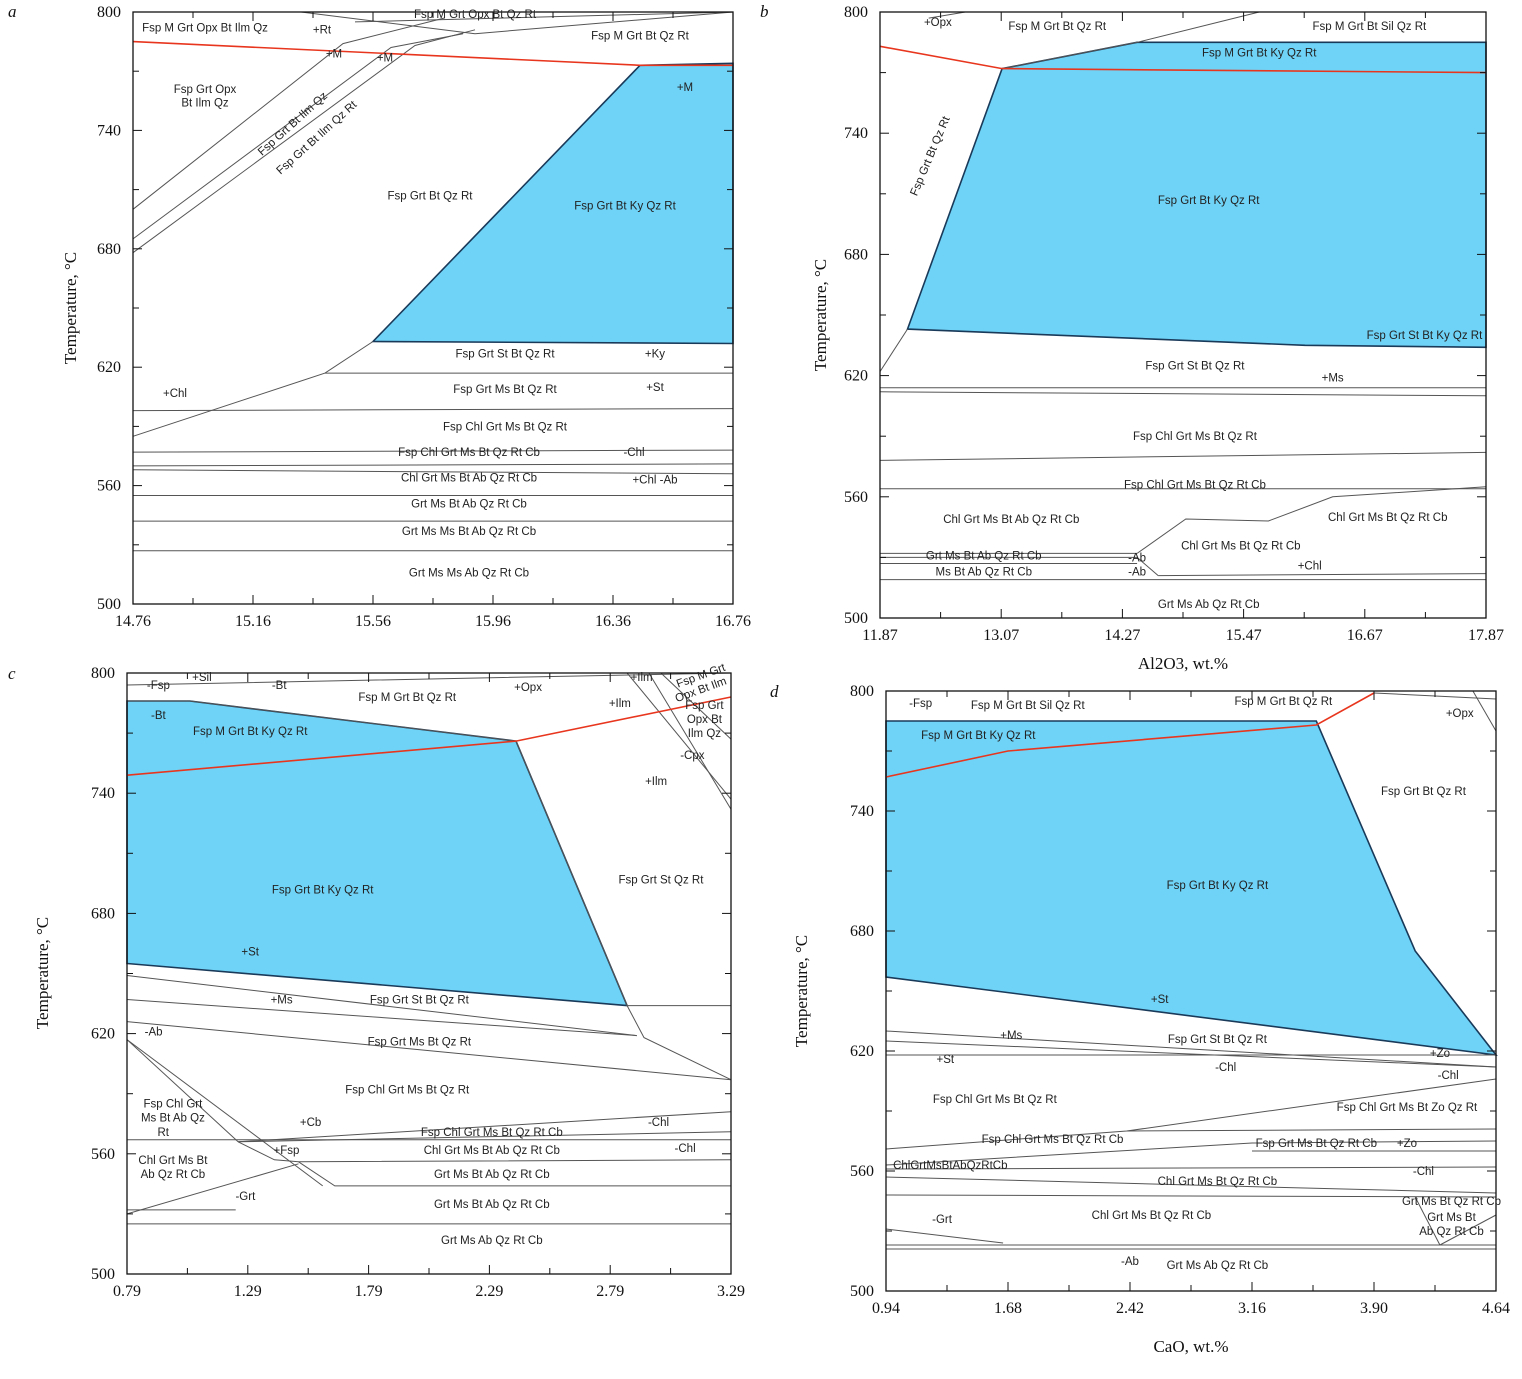 The image size is (1522, 1379). What do you see at coordinates (373, 621) in the screenshot?
I see `x-tick-label: 15.56` at bounding box center [373, 621].